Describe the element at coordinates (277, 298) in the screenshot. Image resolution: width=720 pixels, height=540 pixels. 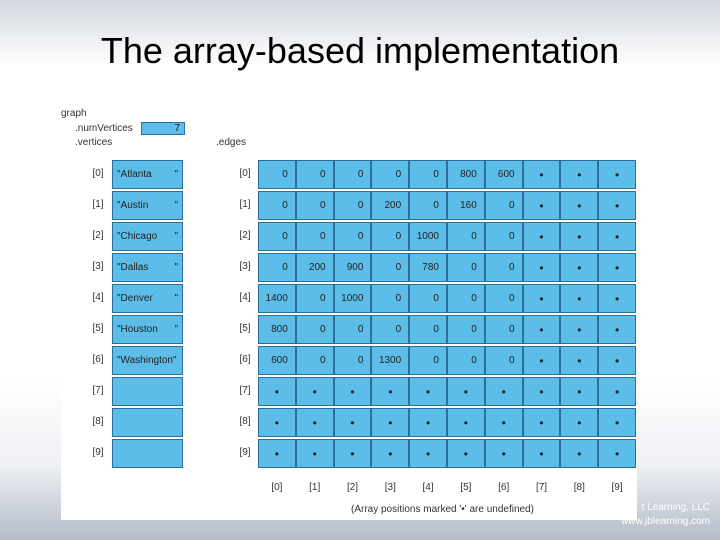
I see `edge-weight-cell: 1400` at that location.